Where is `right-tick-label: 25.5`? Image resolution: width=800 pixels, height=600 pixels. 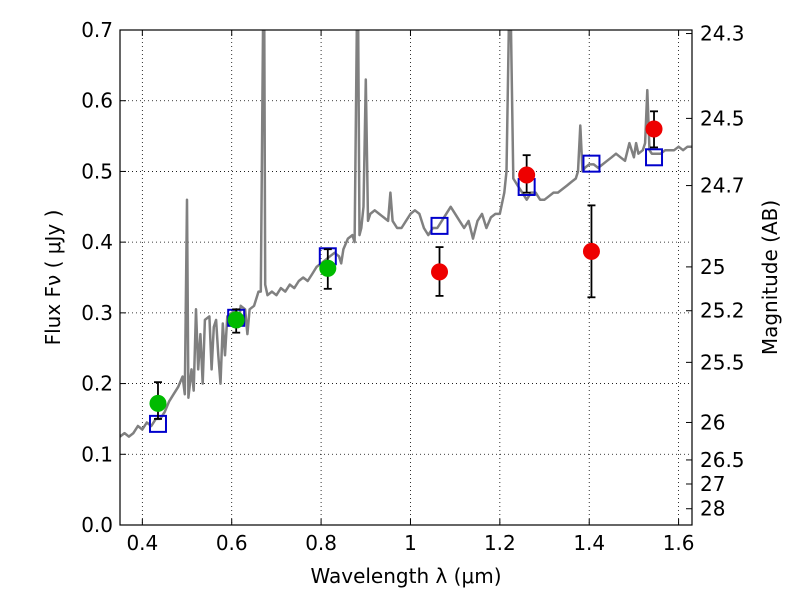
right-tick-label: 25.5 is located at coordinates (722, 362).